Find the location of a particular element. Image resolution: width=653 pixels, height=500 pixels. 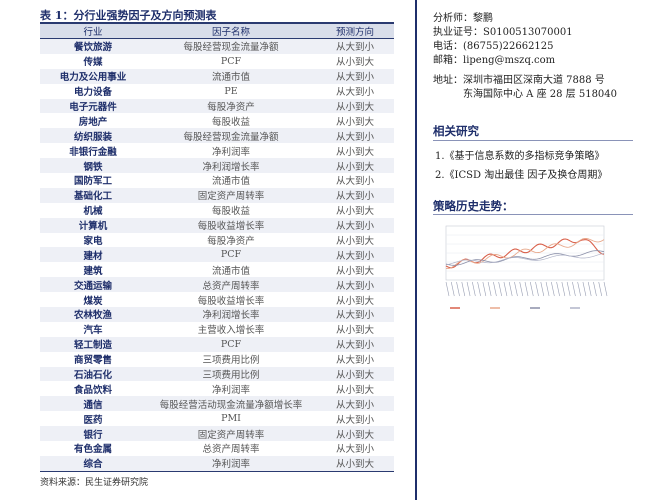

strategy-chart is located at coordinates (523, 268).